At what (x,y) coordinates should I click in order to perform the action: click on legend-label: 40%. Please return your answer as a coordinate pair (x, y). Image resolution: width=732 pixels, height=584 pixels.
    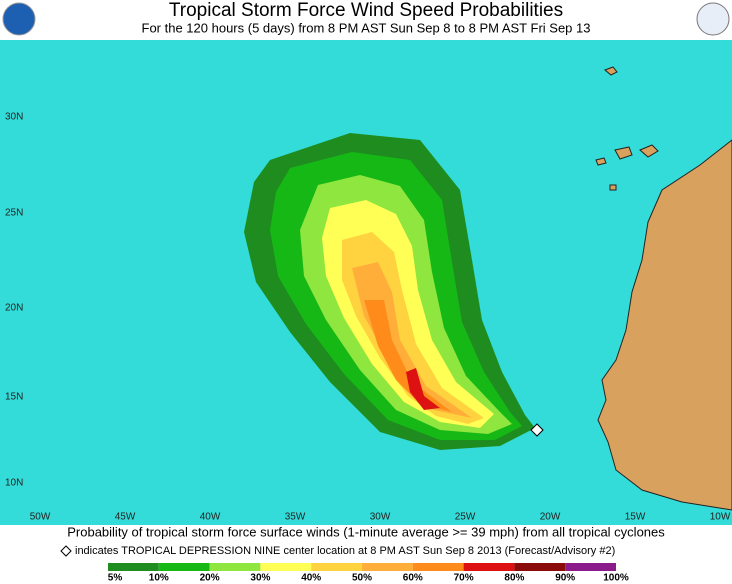
    Looking at the image, I should click on (311, 578).